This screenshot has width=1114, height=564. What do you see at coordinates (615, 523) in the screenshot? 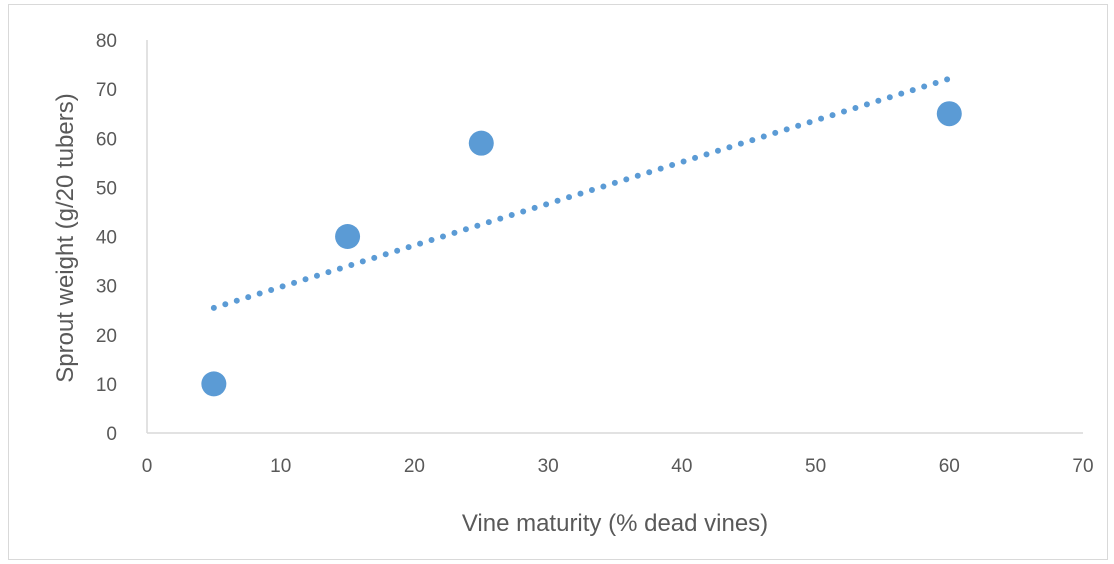
I see `x-axis-title: Vine maturity (% dead vines)` at bounding box center [615, 523].